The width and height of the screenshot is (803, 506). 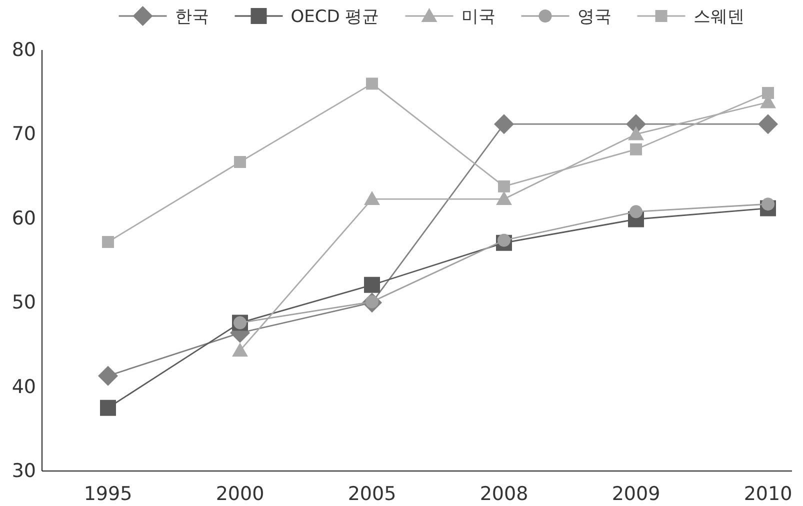 What do you see at coordinates (24, 134) in the screenshot?
I see `y-tick-label: 70` at bounding box center [24, 134].